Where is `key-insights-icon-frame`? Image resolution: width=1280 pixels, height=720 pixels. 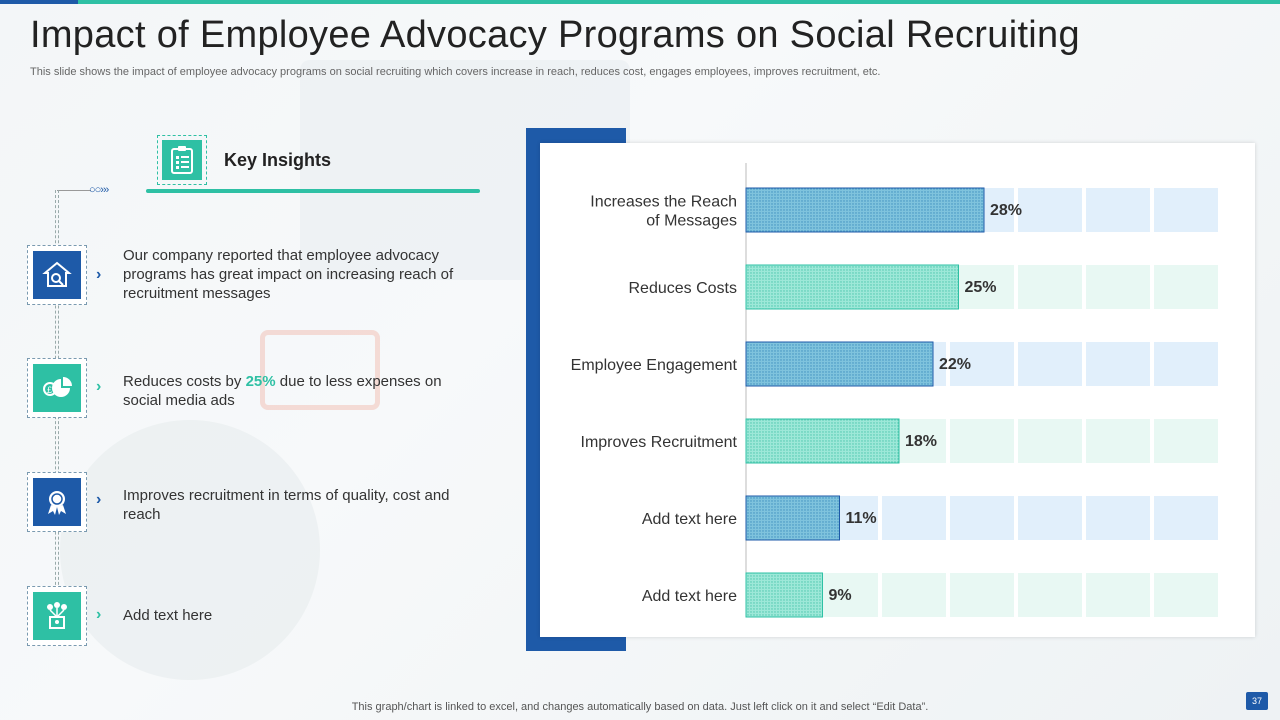
key-insights-icon-frame is located at coordinates (182, 160).